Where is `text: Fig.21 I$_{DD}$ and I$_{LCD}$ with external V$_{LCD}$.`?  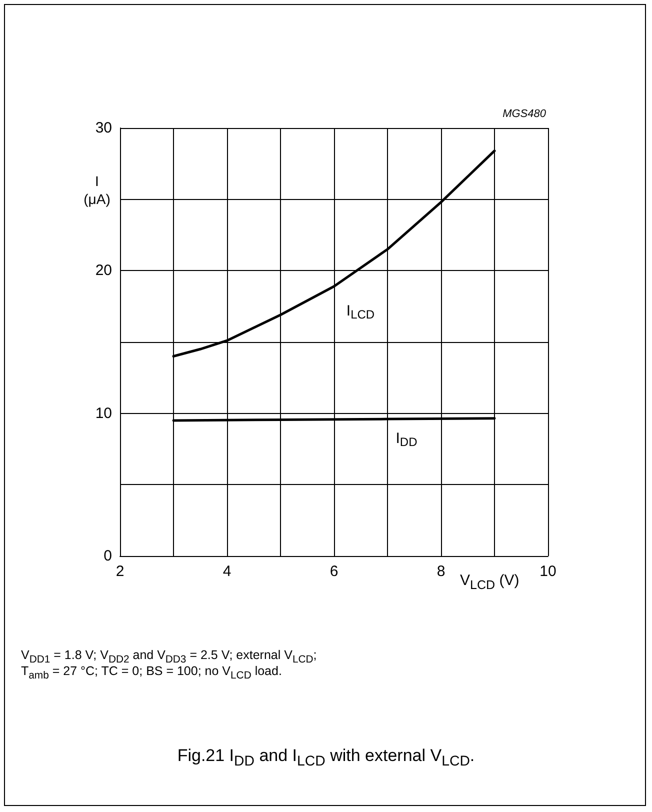 text: Fig.21 I$_{DD}$ and I$_{LCD}$ with external V$_{LCD}$. is located at coordinates (326, 758).